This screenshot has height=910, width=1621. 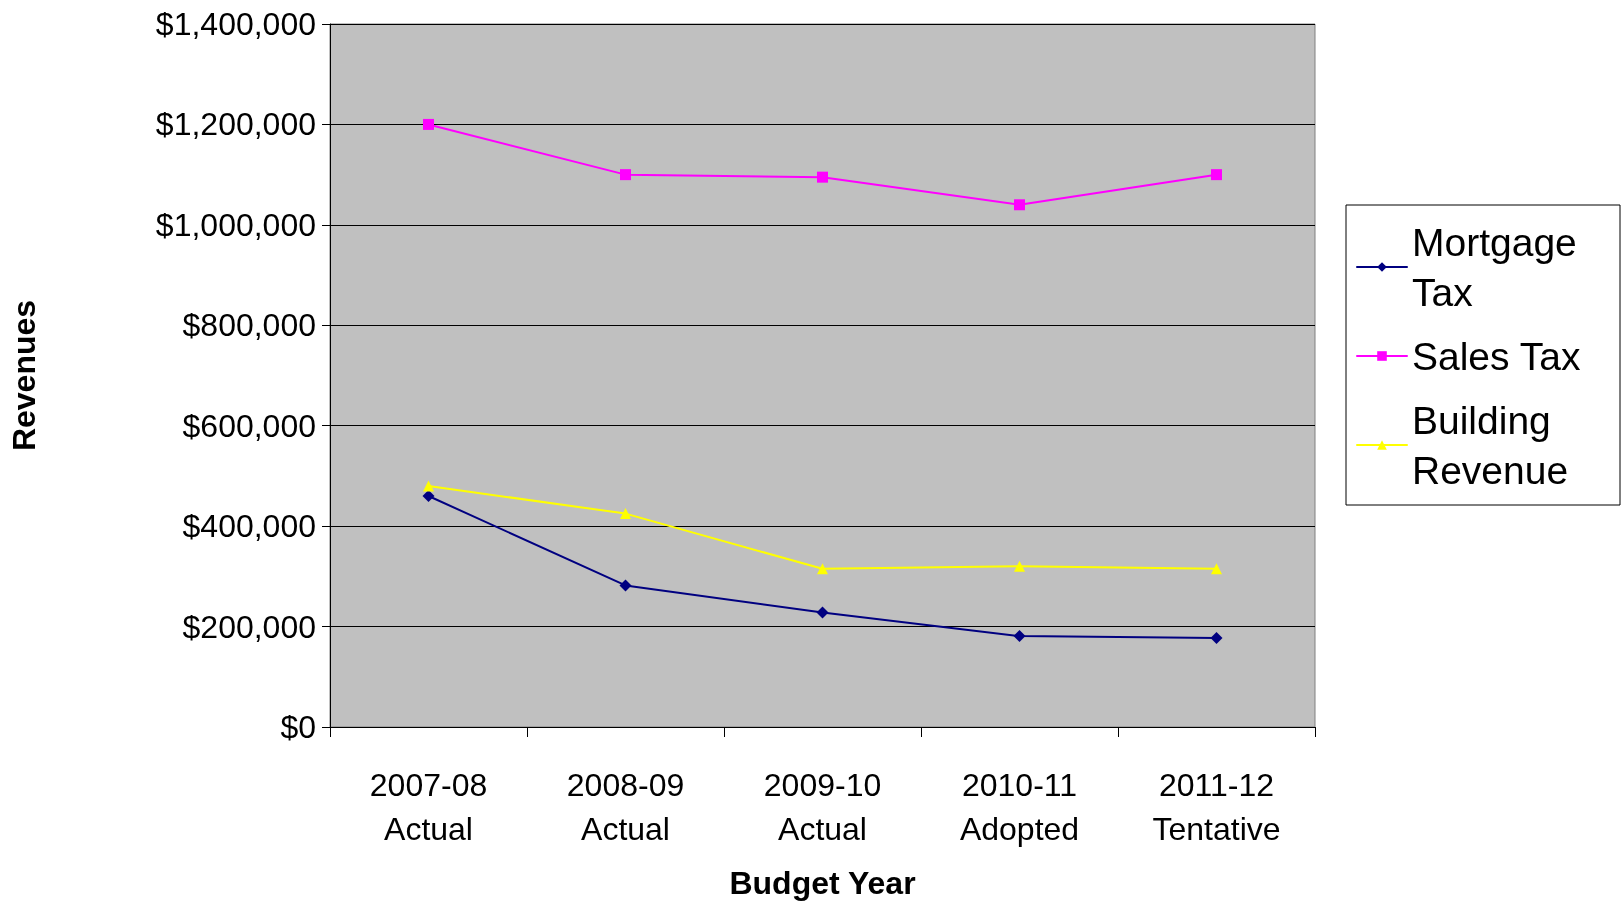 What do you see at coordinates (1216, 807) in the screenshot?
I see `x-tick-label: 2011-12 Tentative` at bounding box center [1216, 807].